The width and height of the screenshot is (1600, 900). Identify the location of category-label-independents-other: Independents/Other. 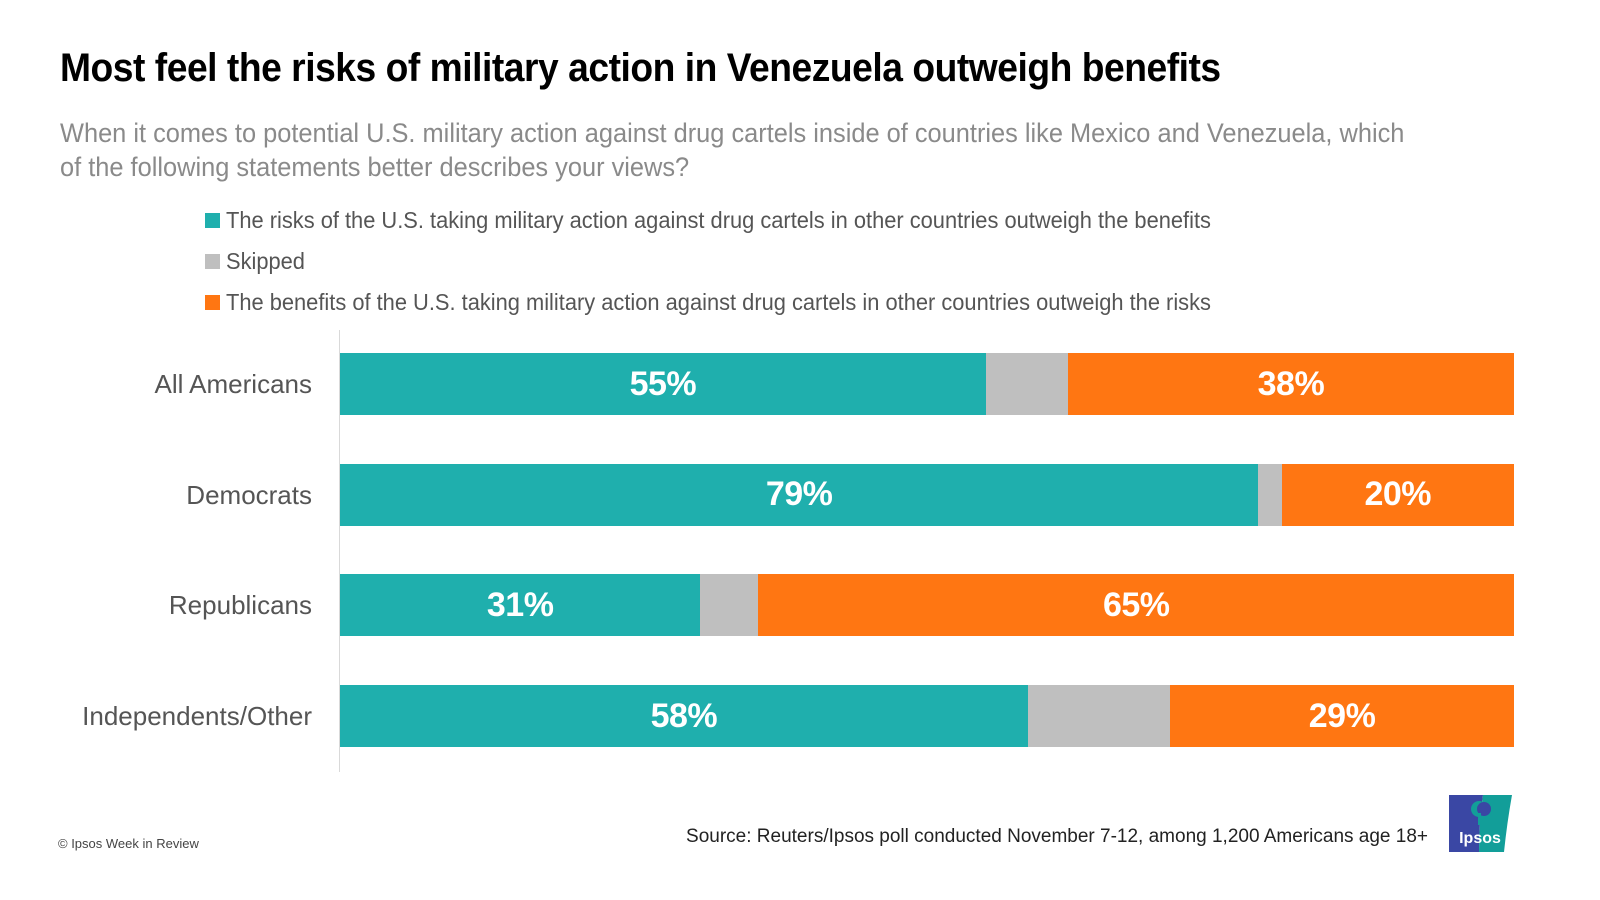
(197, 716).